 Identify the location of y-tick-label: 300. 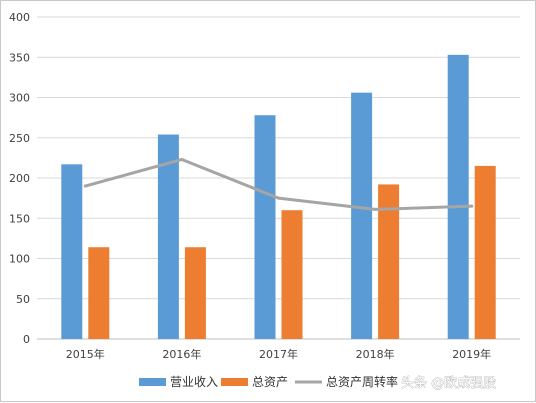
(19, 98).